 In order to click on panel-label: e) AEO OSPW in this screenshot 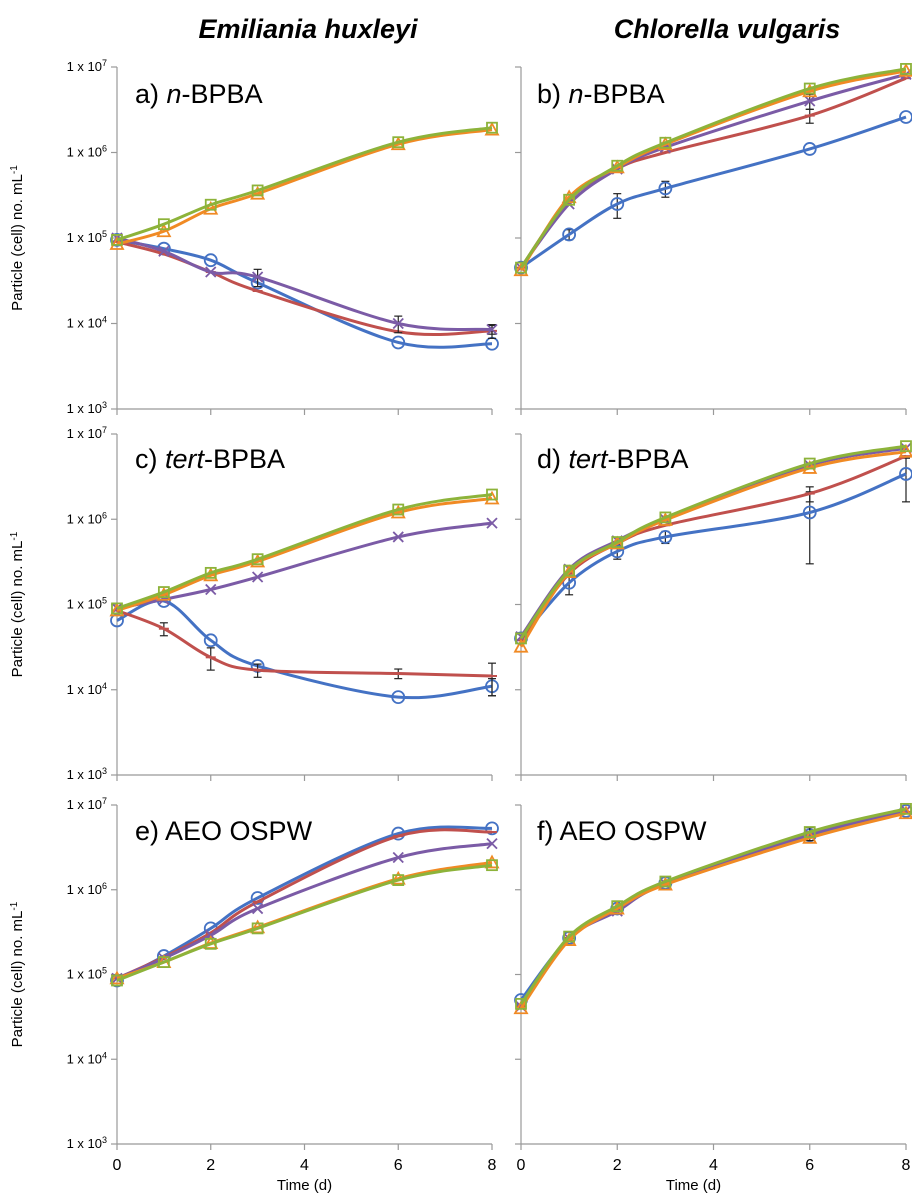, I will do `click(224, 831)`.